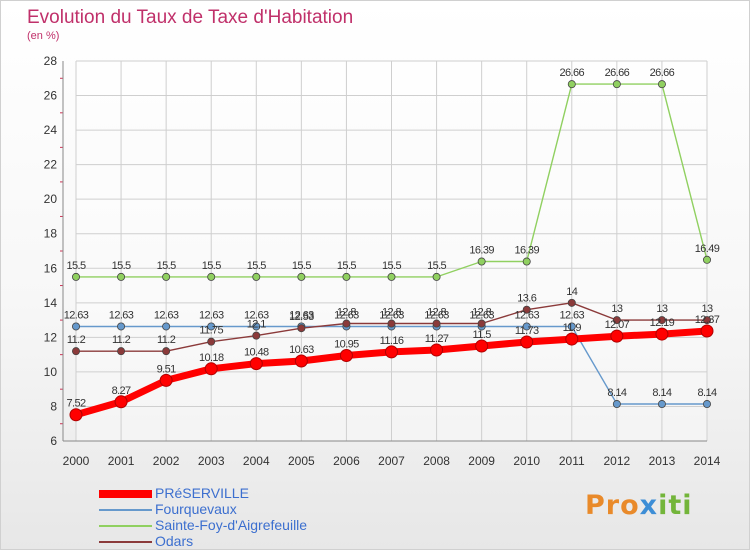 This screenshot has height=550, width=750. I want to click on y-tick-label: 28, so click(51, 61).